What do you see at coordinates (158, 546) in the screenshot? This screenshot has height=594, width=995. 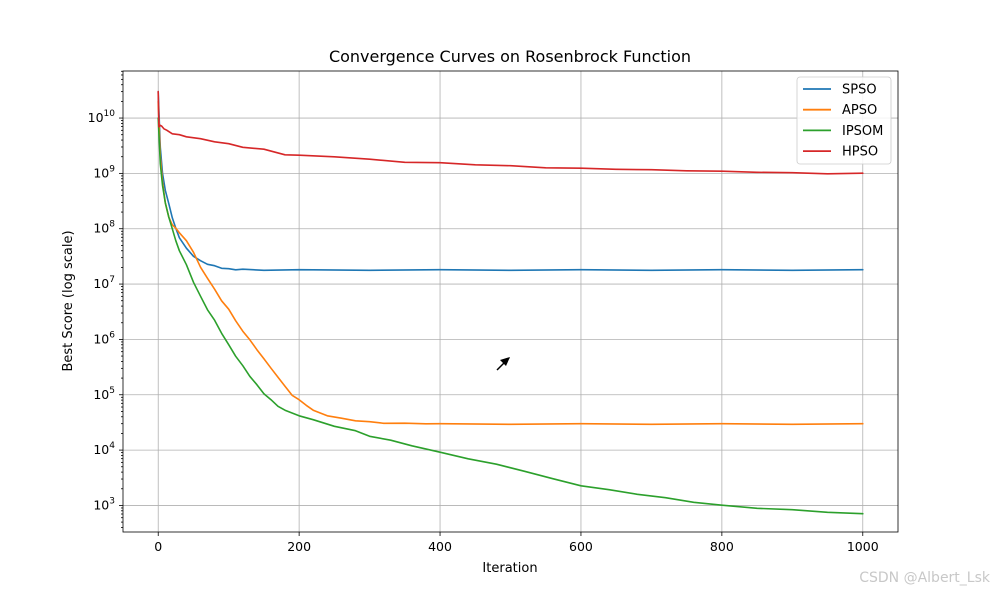 I see `x-tick-label: 0` at bounding box center [158, 546].